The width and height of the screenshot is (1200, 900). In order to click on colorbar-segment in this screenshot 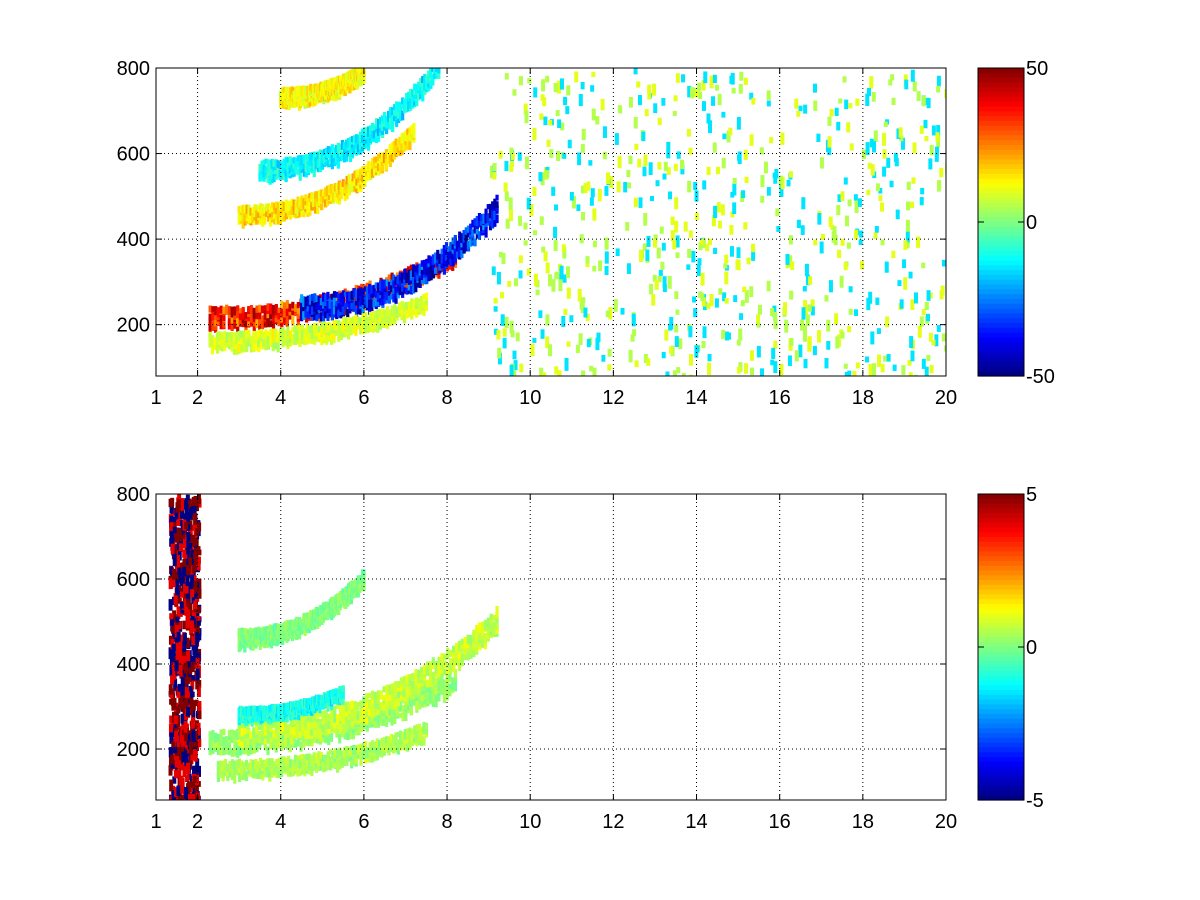, I will do `click(1001, 321)`.